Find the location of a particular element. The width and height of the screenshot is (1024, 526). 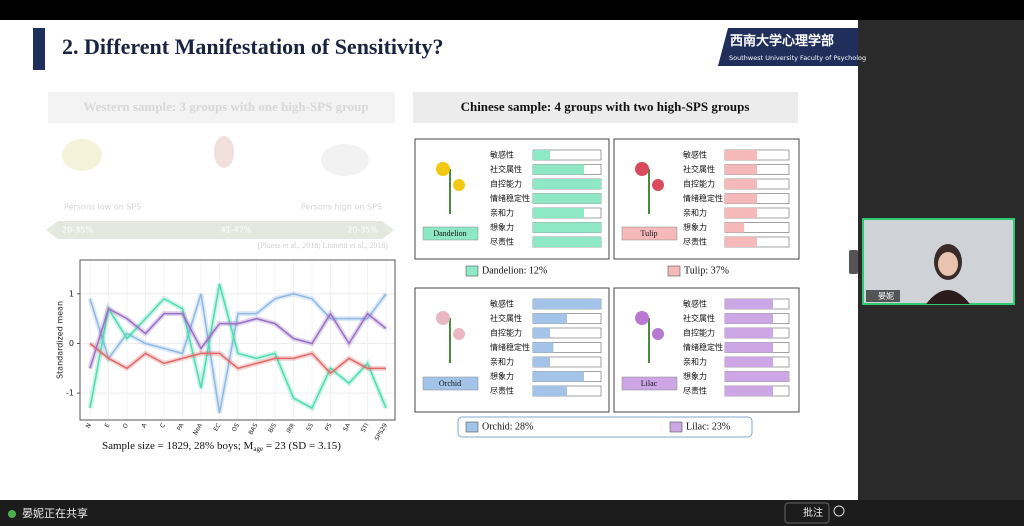

x-tick-label: IRR is located at coordinates (290, 428).